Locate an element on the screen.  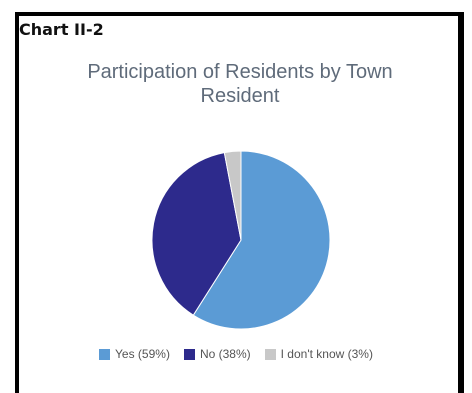
legend-swatch-dont-know is located at coordinates (270, 354).